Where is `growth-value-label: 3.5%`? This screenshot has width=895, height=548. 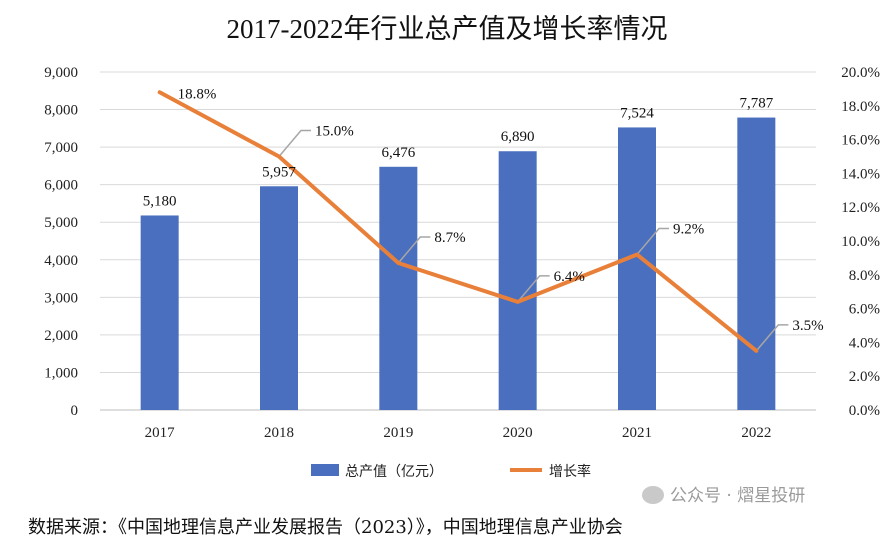 growth-value-label: 3.5% is located at coordinates (807, 326).